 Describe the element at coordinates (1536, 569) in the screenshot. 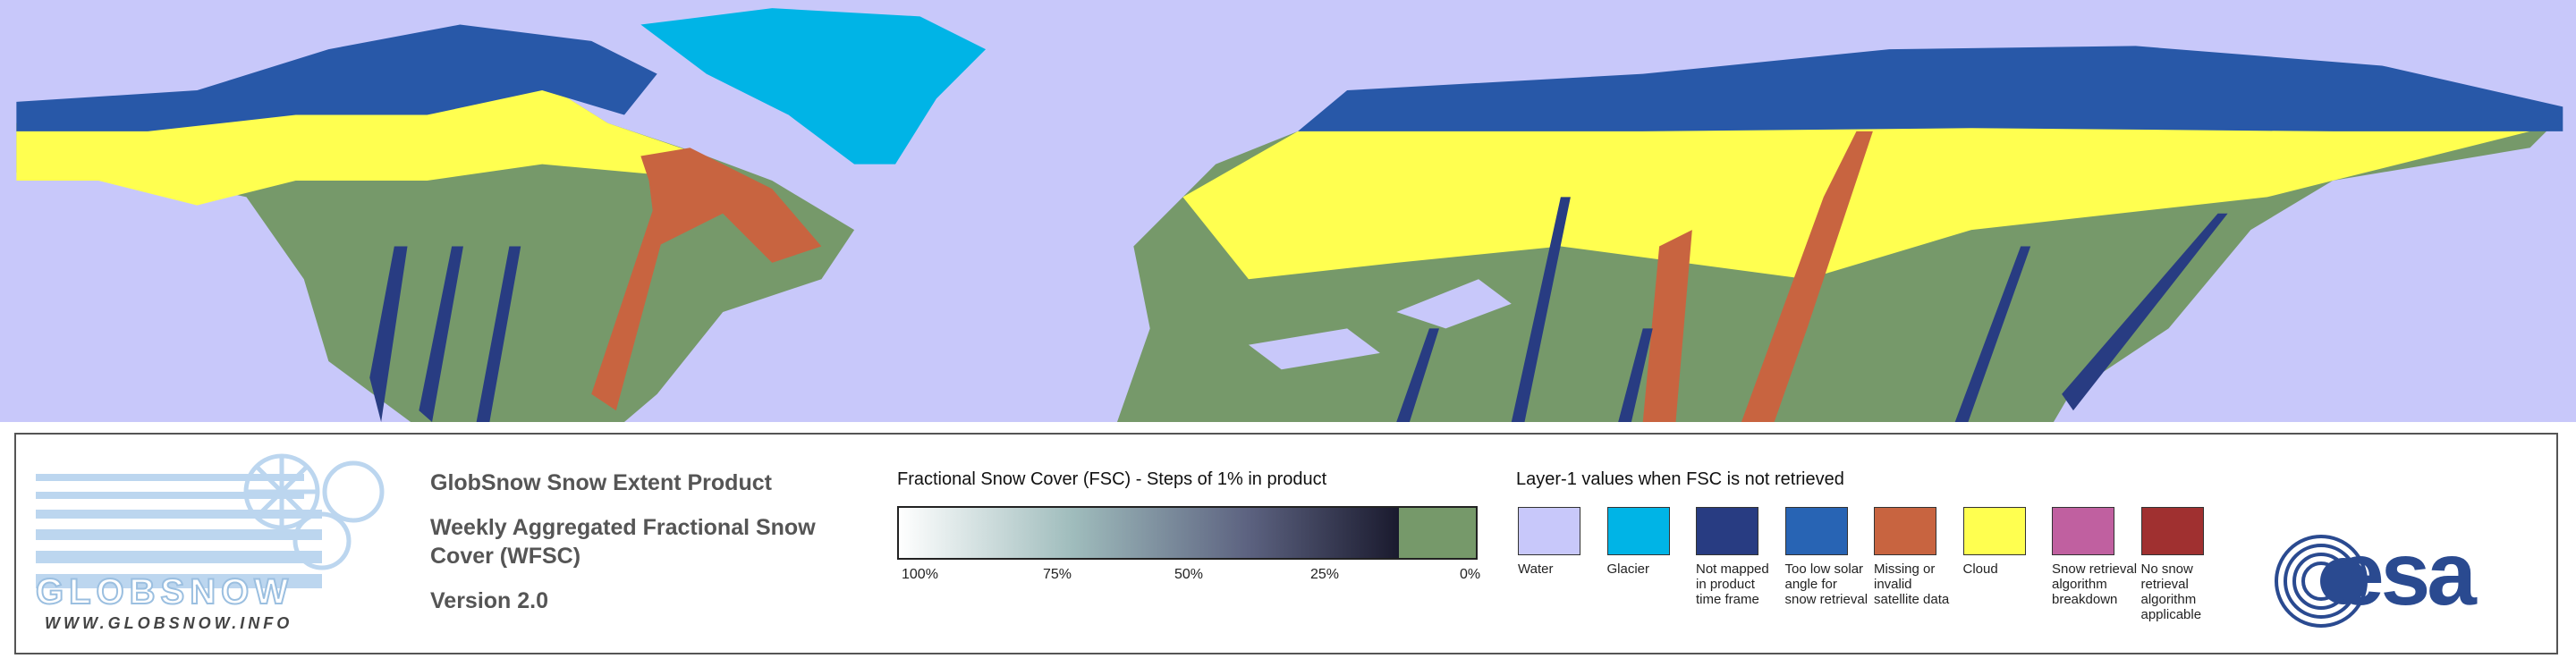

I see `legend-label: Water` at that location.